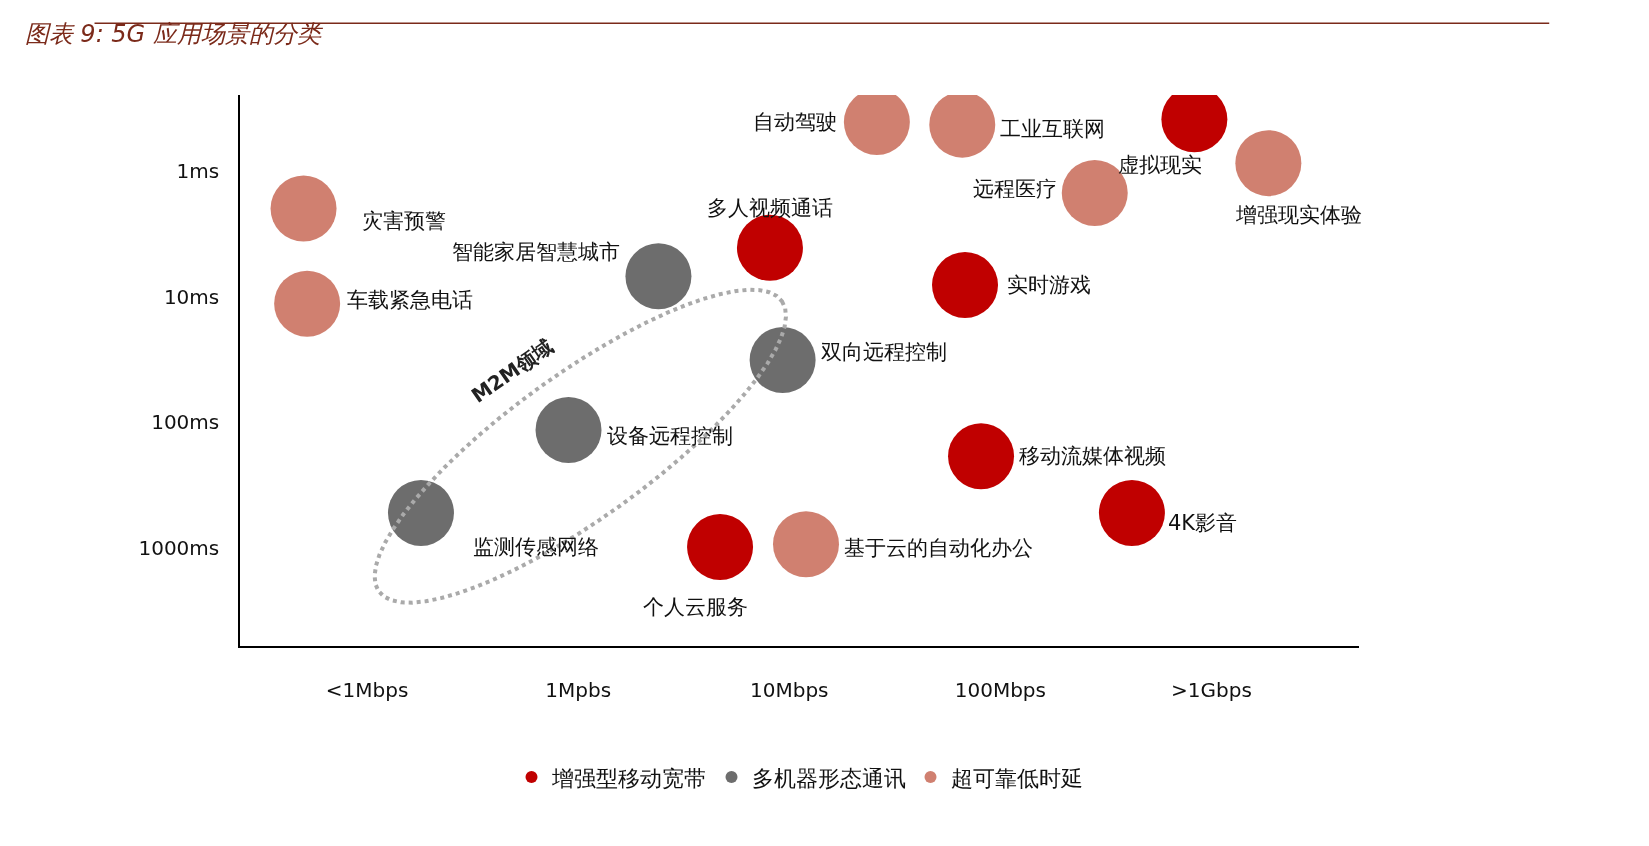 Image resolution: width=1649 pixels, height=846 pixels. What do you see at coordinates (1052, 129) in the screenshot?
I see `annotation: 工业互联网` at bounding box center [1052, 129].